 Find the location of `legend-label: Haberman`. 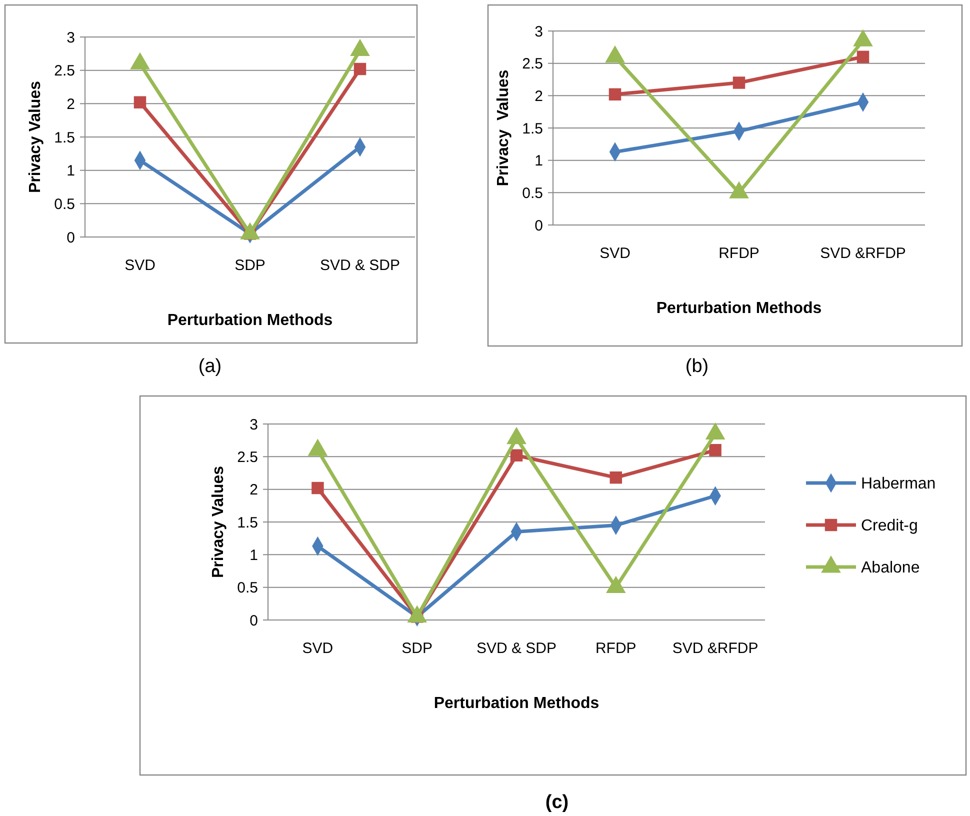

legend-label: Haberman is located at coordinates (898, 484).